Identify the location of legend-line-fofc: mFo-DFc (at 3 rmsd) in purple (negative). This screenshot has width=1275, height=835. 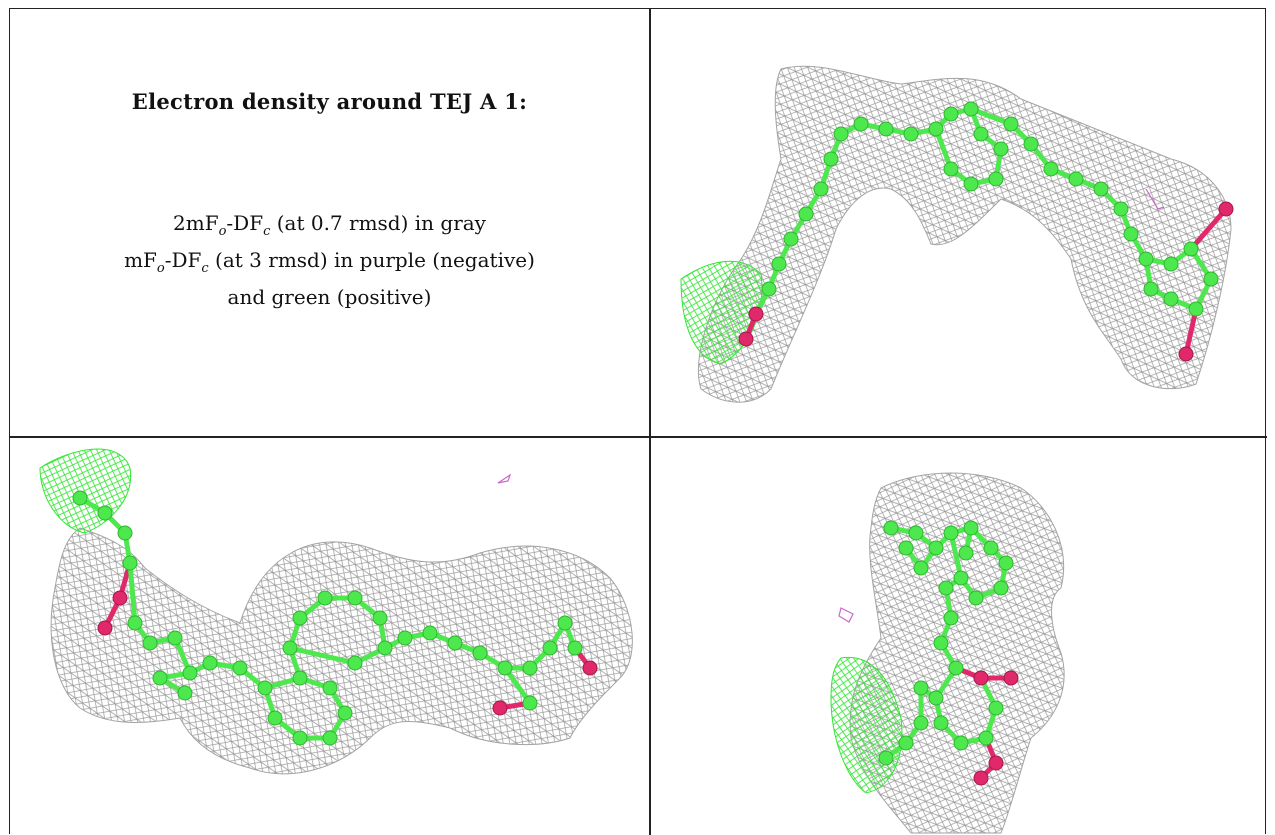
(329, 264).